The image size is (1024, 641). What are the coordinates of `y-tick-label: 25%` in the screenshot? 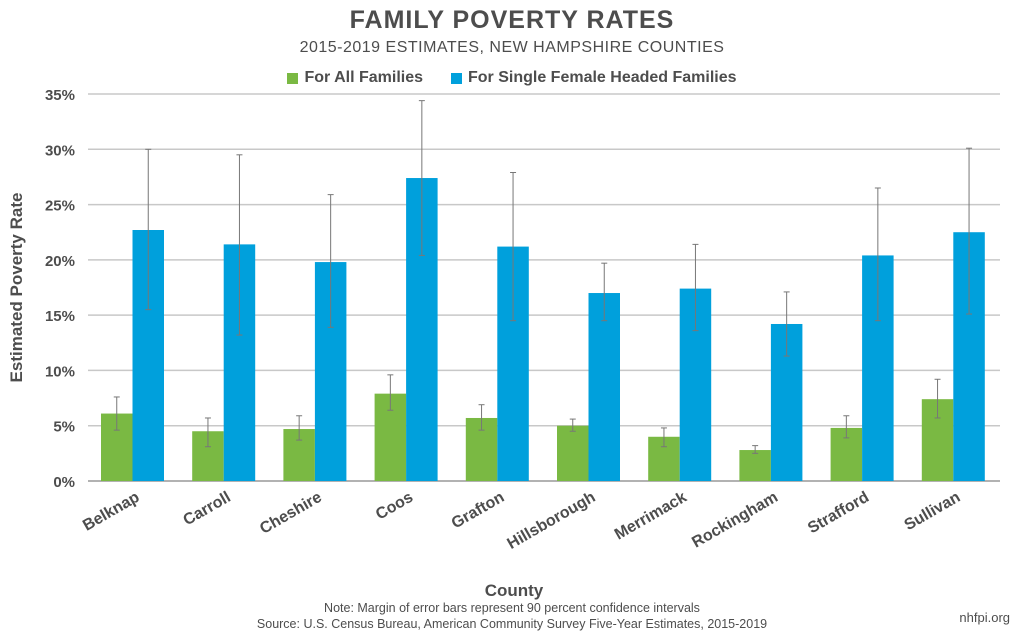 It's located at (60, 206).